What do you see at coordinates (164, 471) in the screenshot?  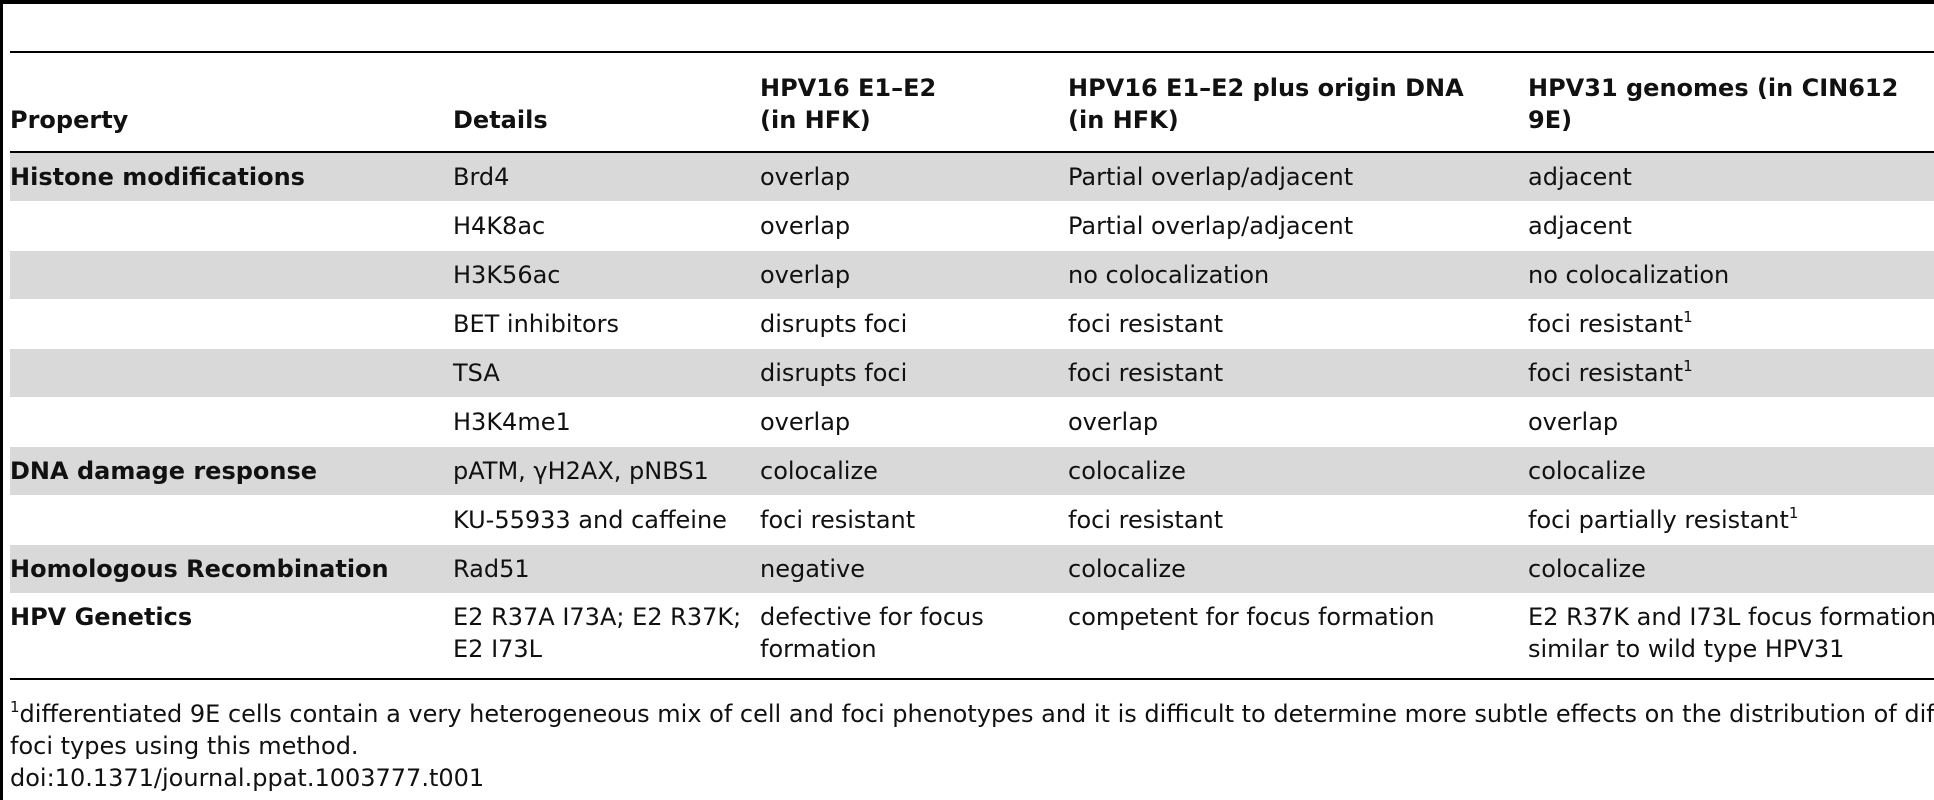 I see `cell-property: DNA damage response` at bounding box center [164, 471].